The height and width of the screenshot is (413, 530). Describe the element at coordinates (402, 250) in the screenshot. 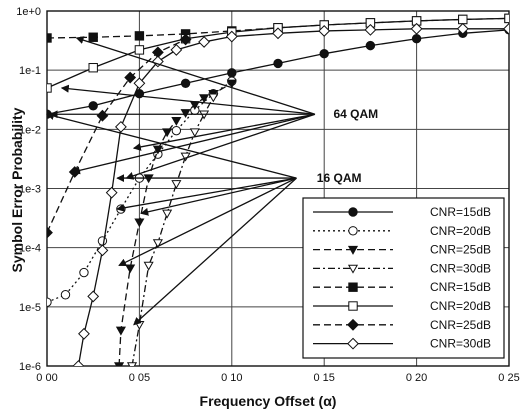

I see `legend-item: CNR=25dB` at that location.